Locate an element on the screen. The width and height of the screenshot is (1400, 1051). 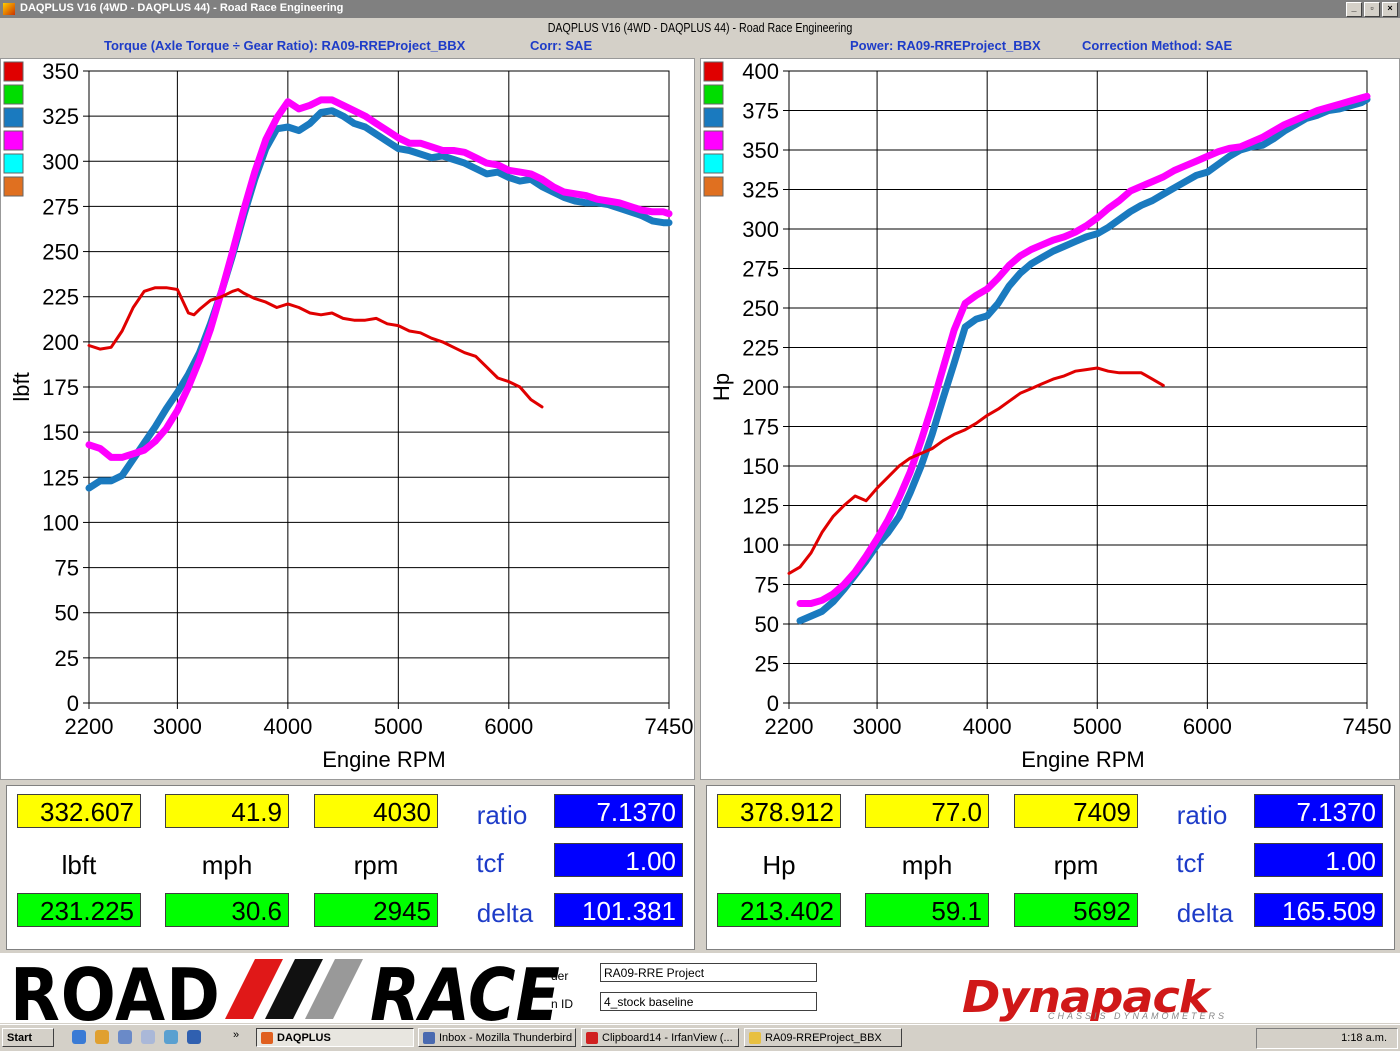
y-tick-label: 400 is located at coordinates (760, 71).